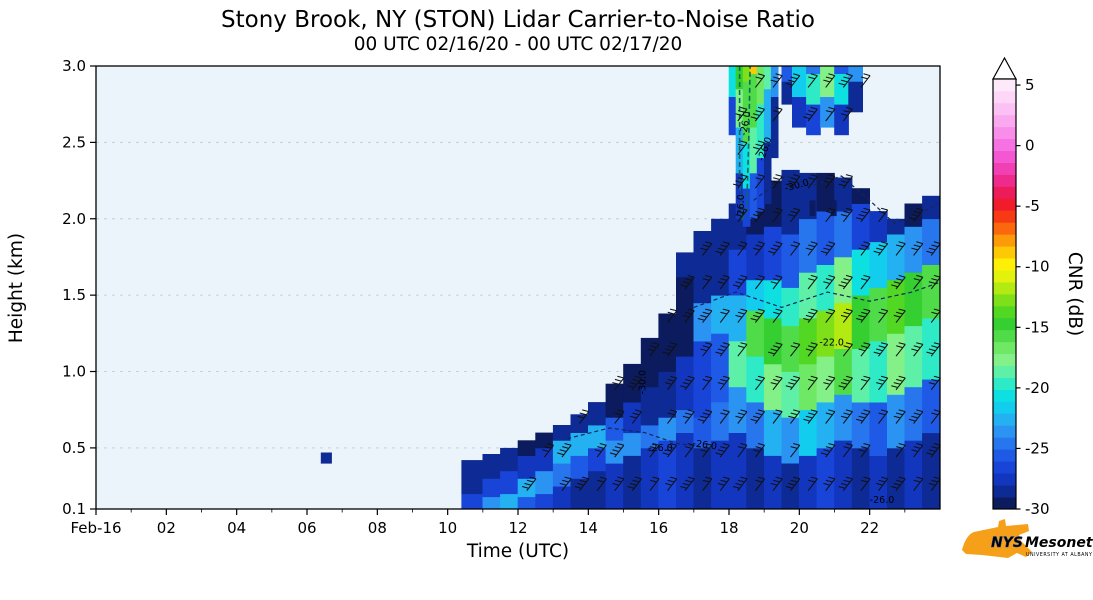 This screenshot has width=1093, height=600. I want to click on colorbar-tick-label: -30, so click(1037, 509).